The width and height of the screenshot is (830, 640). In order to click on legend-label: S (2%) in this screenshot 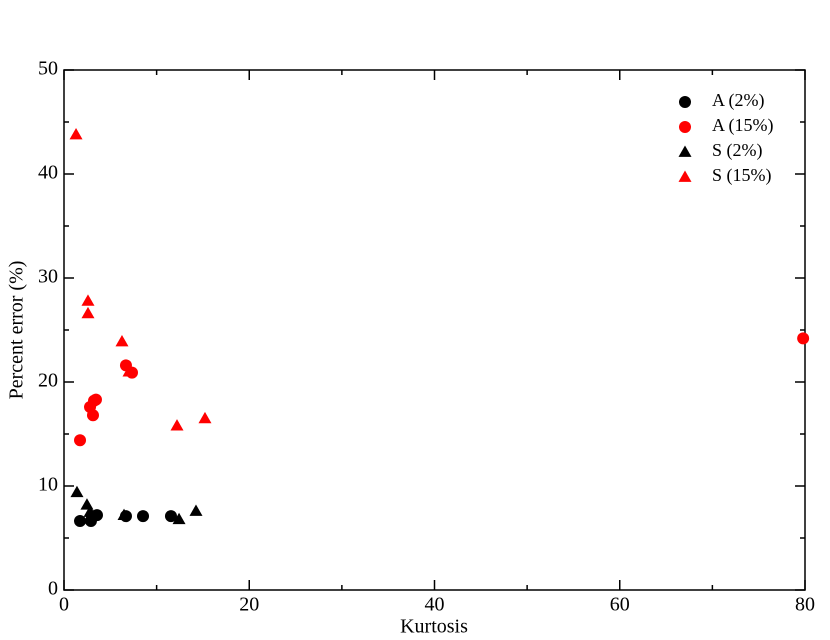, I will do `click(737, 150)`.